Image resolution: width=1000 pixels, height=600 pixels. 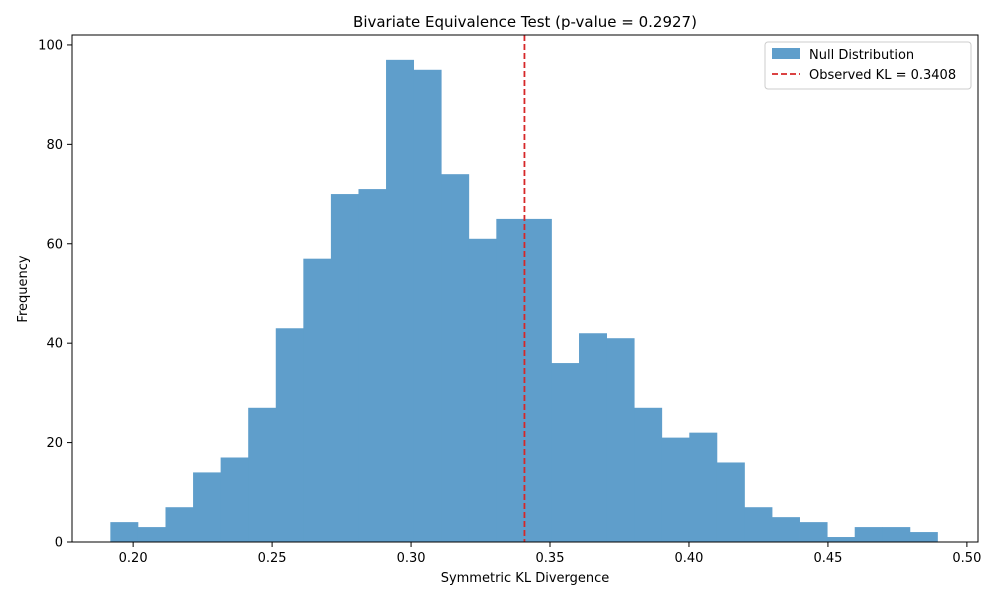 What do you see at coordinates (23, 288) in the screenshot?
I see `y-axis-label: Frequency` at bounding box center [23, 288].